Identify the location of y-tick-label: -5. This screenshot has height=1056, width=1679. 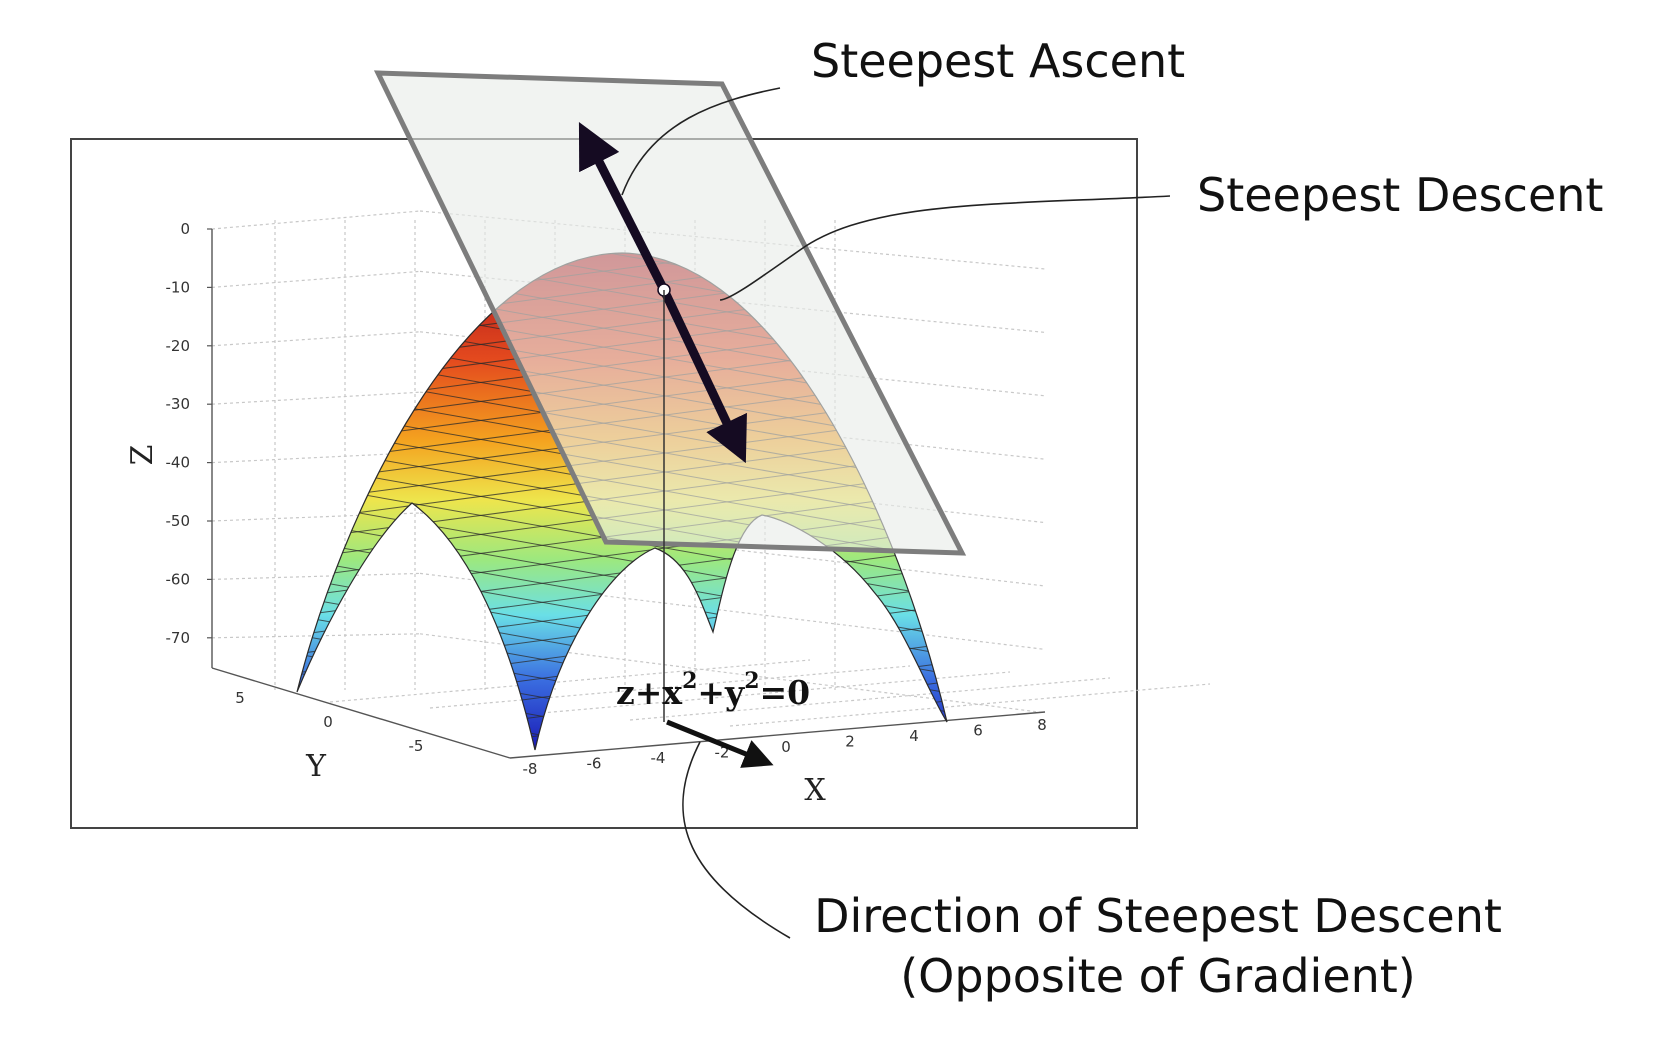
(416, 746).